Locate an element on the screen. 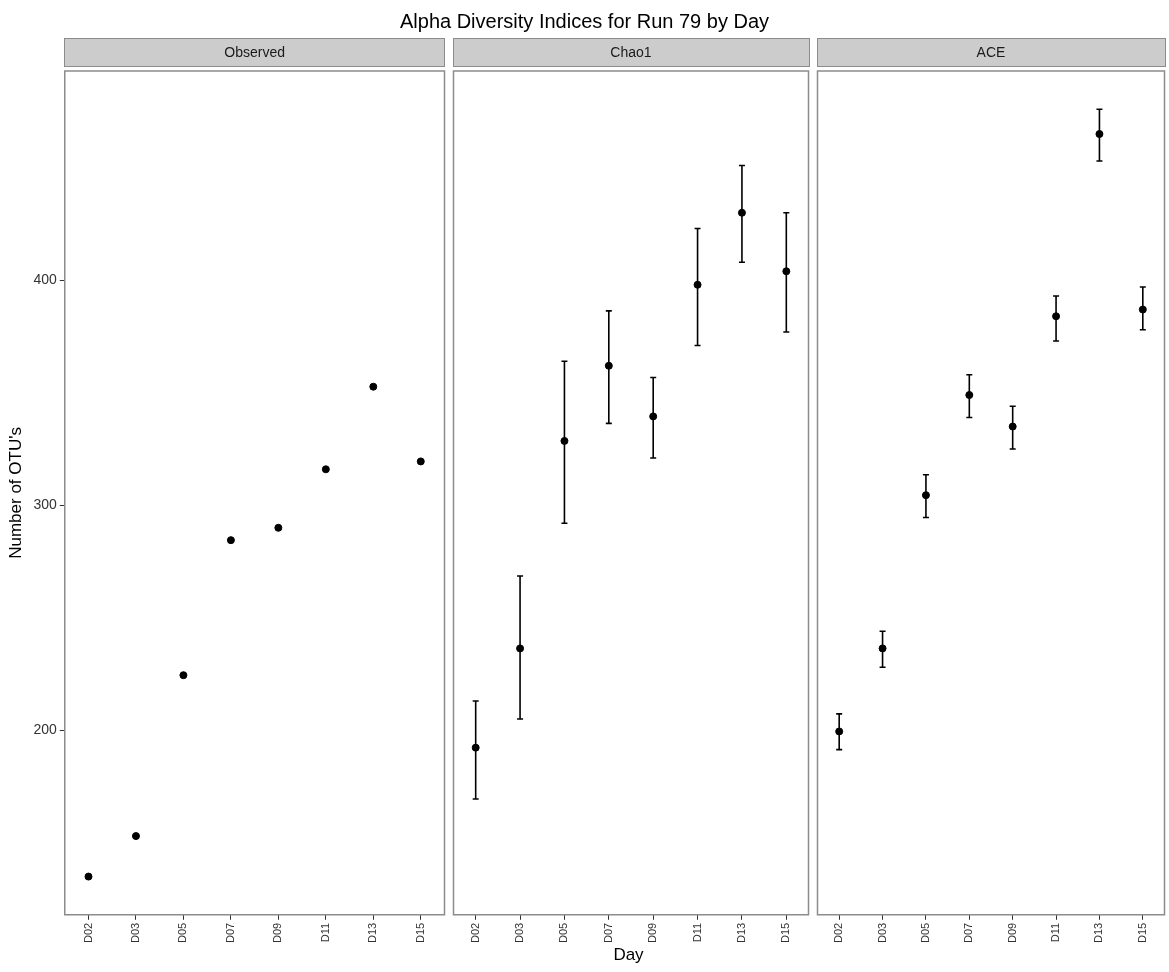 The image size is (1169, 972). y-tick-label: 200 is located at coordinates (45, 729).